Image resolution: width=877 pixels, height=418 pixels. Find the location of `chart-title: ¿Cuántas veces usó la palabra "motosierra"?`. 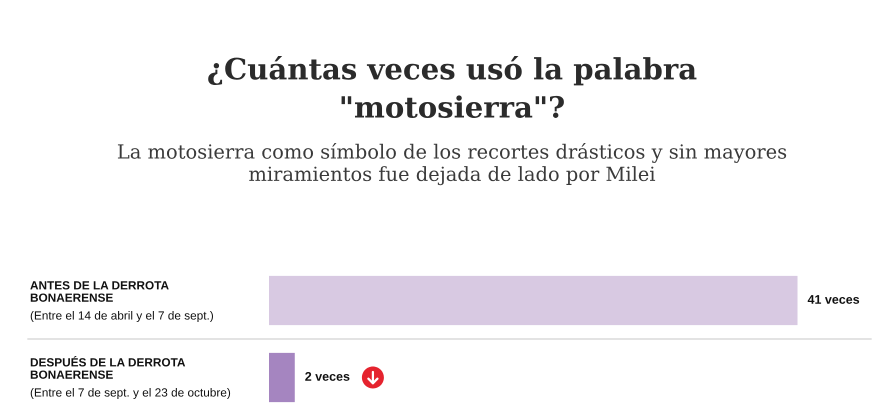

chart-title: ¿Cuántas veces usó la palabra "motosierra"? is located at coordinates (452, 87).